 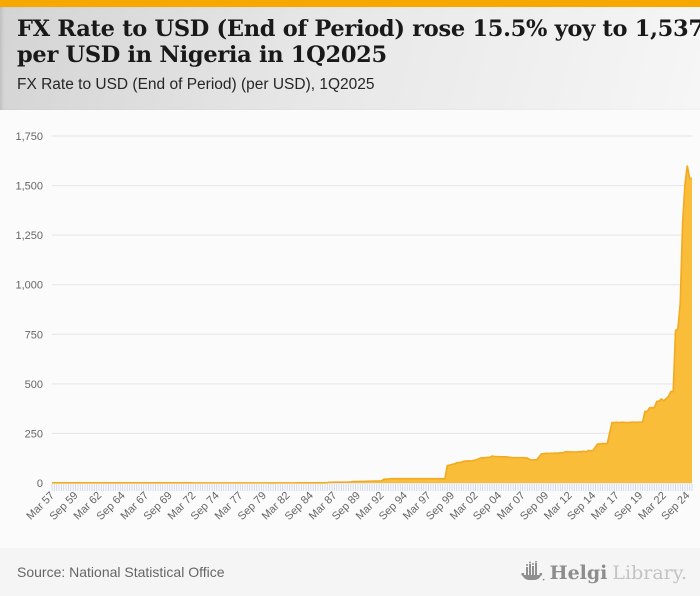 I want to click on logo-text-library: Library., so click(x=649, y=573).